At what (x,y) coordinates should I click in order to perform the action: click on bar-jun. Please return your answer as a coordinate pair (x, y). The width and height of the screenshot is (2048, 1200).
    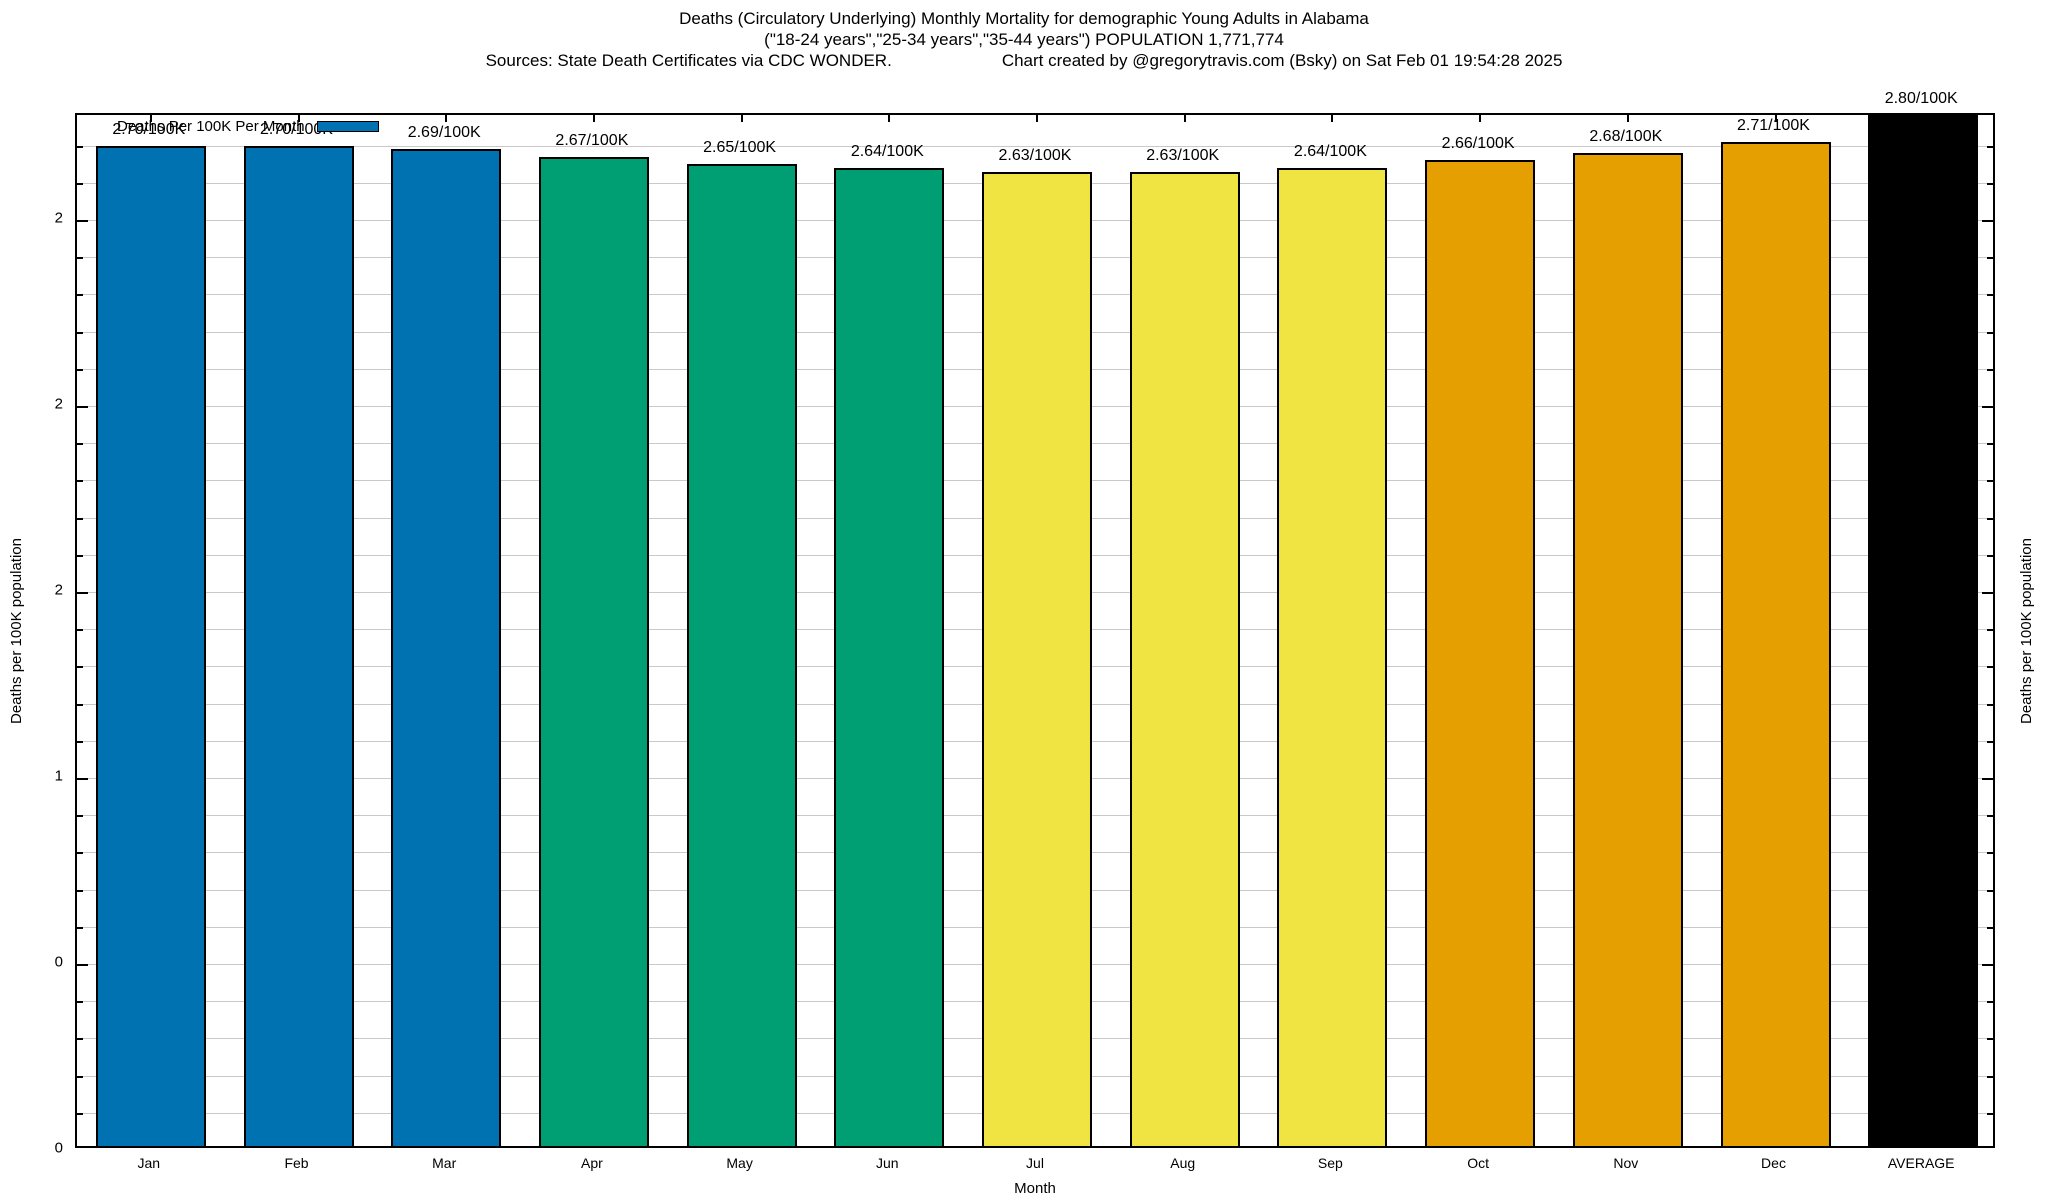
    Looking at the image, I should click on (889, 656).